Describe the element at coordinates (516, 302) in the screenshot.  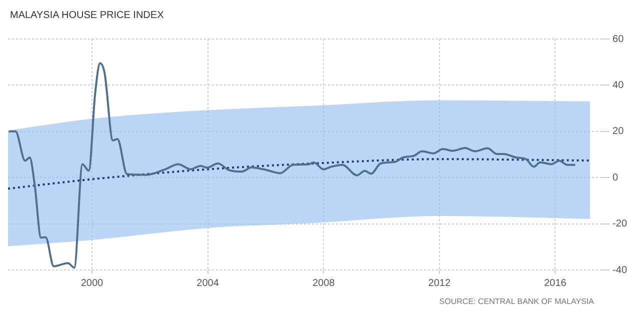
I see `source-note: SOURCE: CENTRAL BANK OF MALAYSIA` at that location.